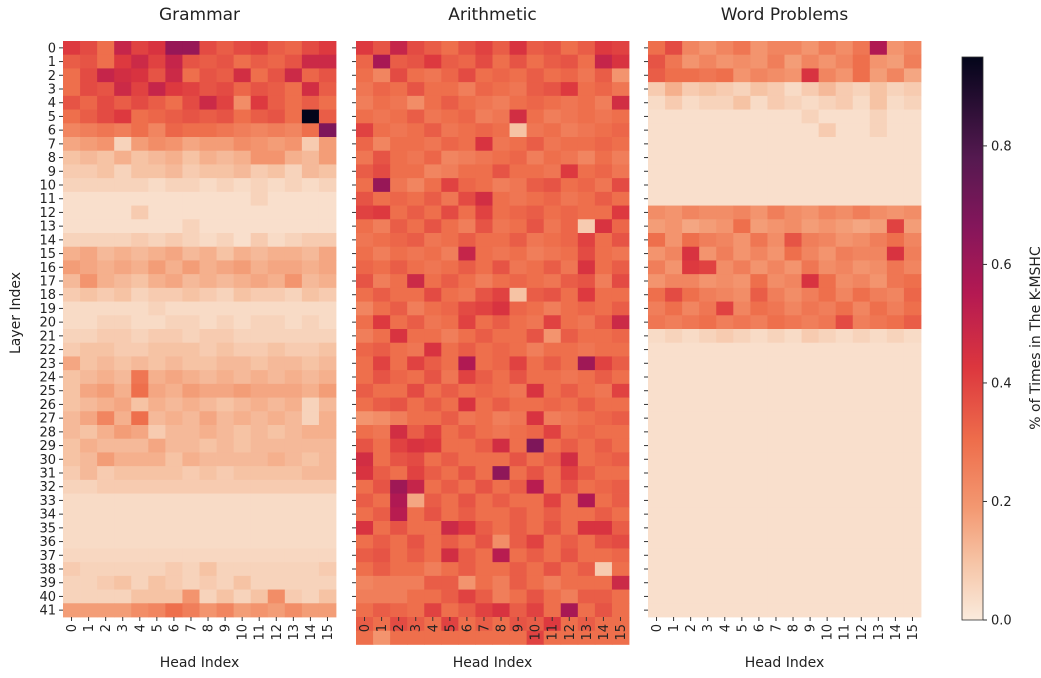  Describe the element at coordinates (140, 628) in the screenshot. I see `x-tick-label: 4` at that location.